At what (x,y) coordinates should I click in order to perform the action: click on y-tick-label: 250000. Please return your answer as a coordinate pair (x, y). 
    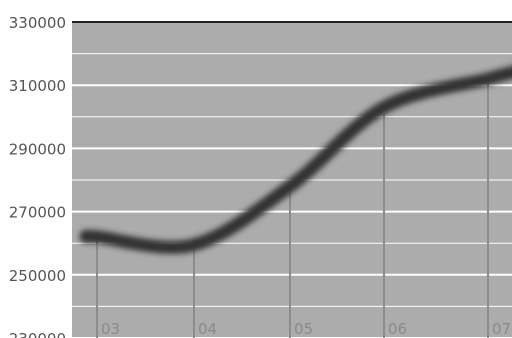
    Looking at the image, I should click on (37, 276).